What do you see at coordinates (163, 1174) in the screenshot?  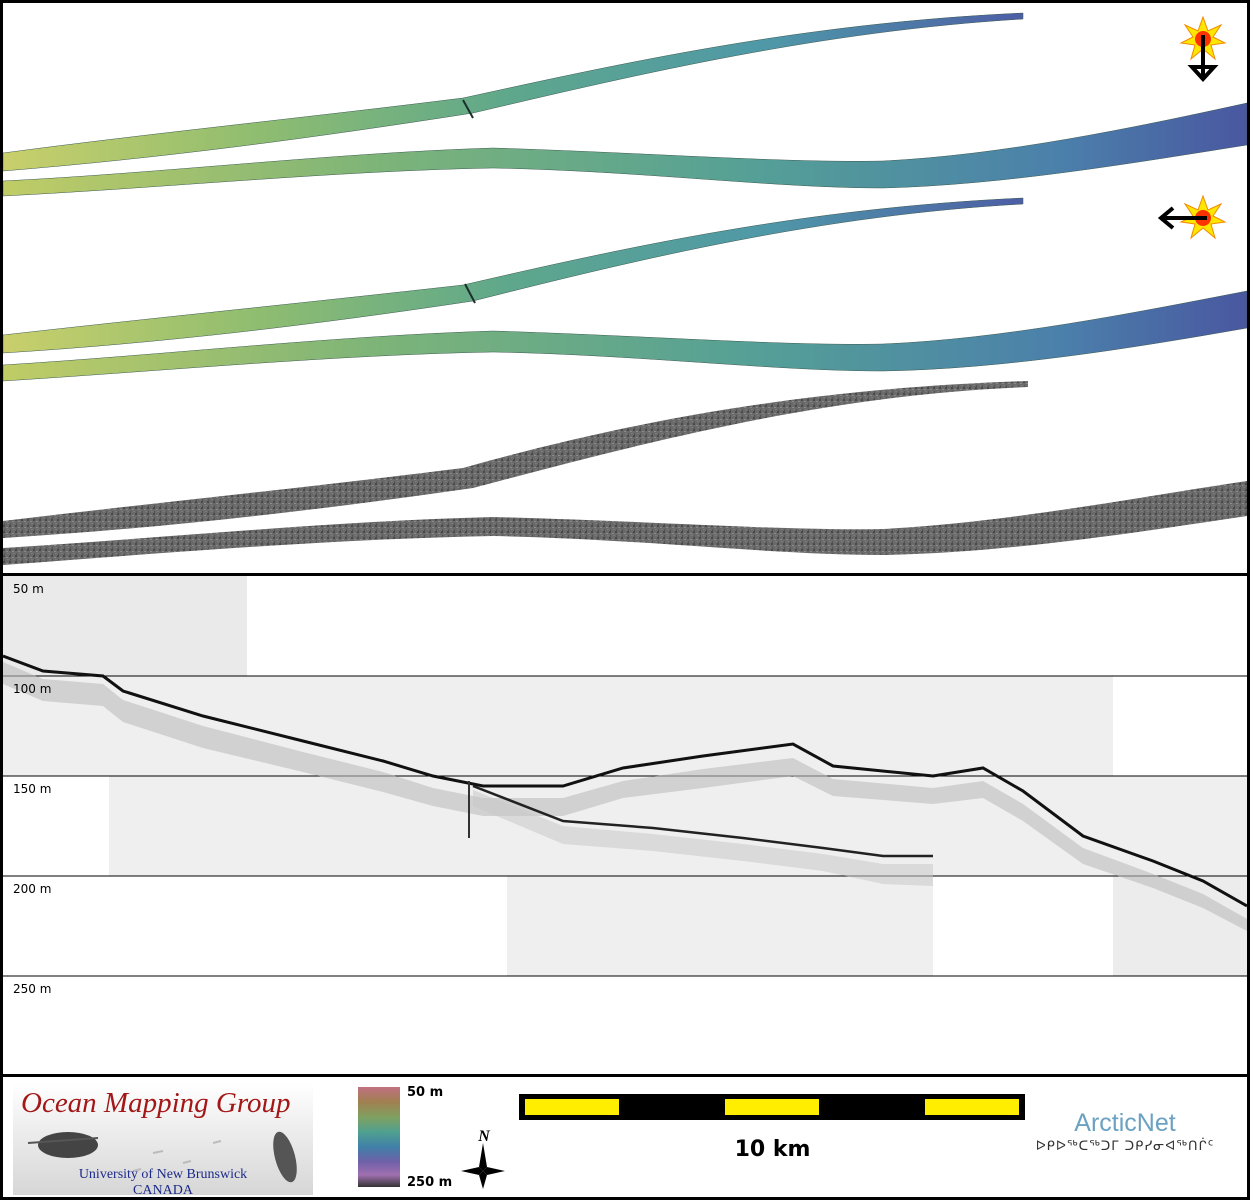 I see `university-name: University of New Brunswick` at bounding box center [163, 1174].